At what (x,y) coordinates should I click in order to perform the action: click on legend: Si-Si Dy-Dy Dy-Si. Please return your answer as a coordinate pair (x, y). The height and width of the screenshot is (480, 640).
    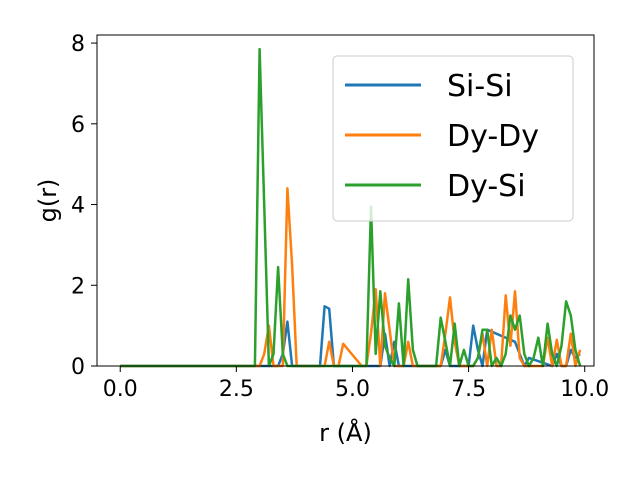
    Looking at the image, I should click on (453, 138).